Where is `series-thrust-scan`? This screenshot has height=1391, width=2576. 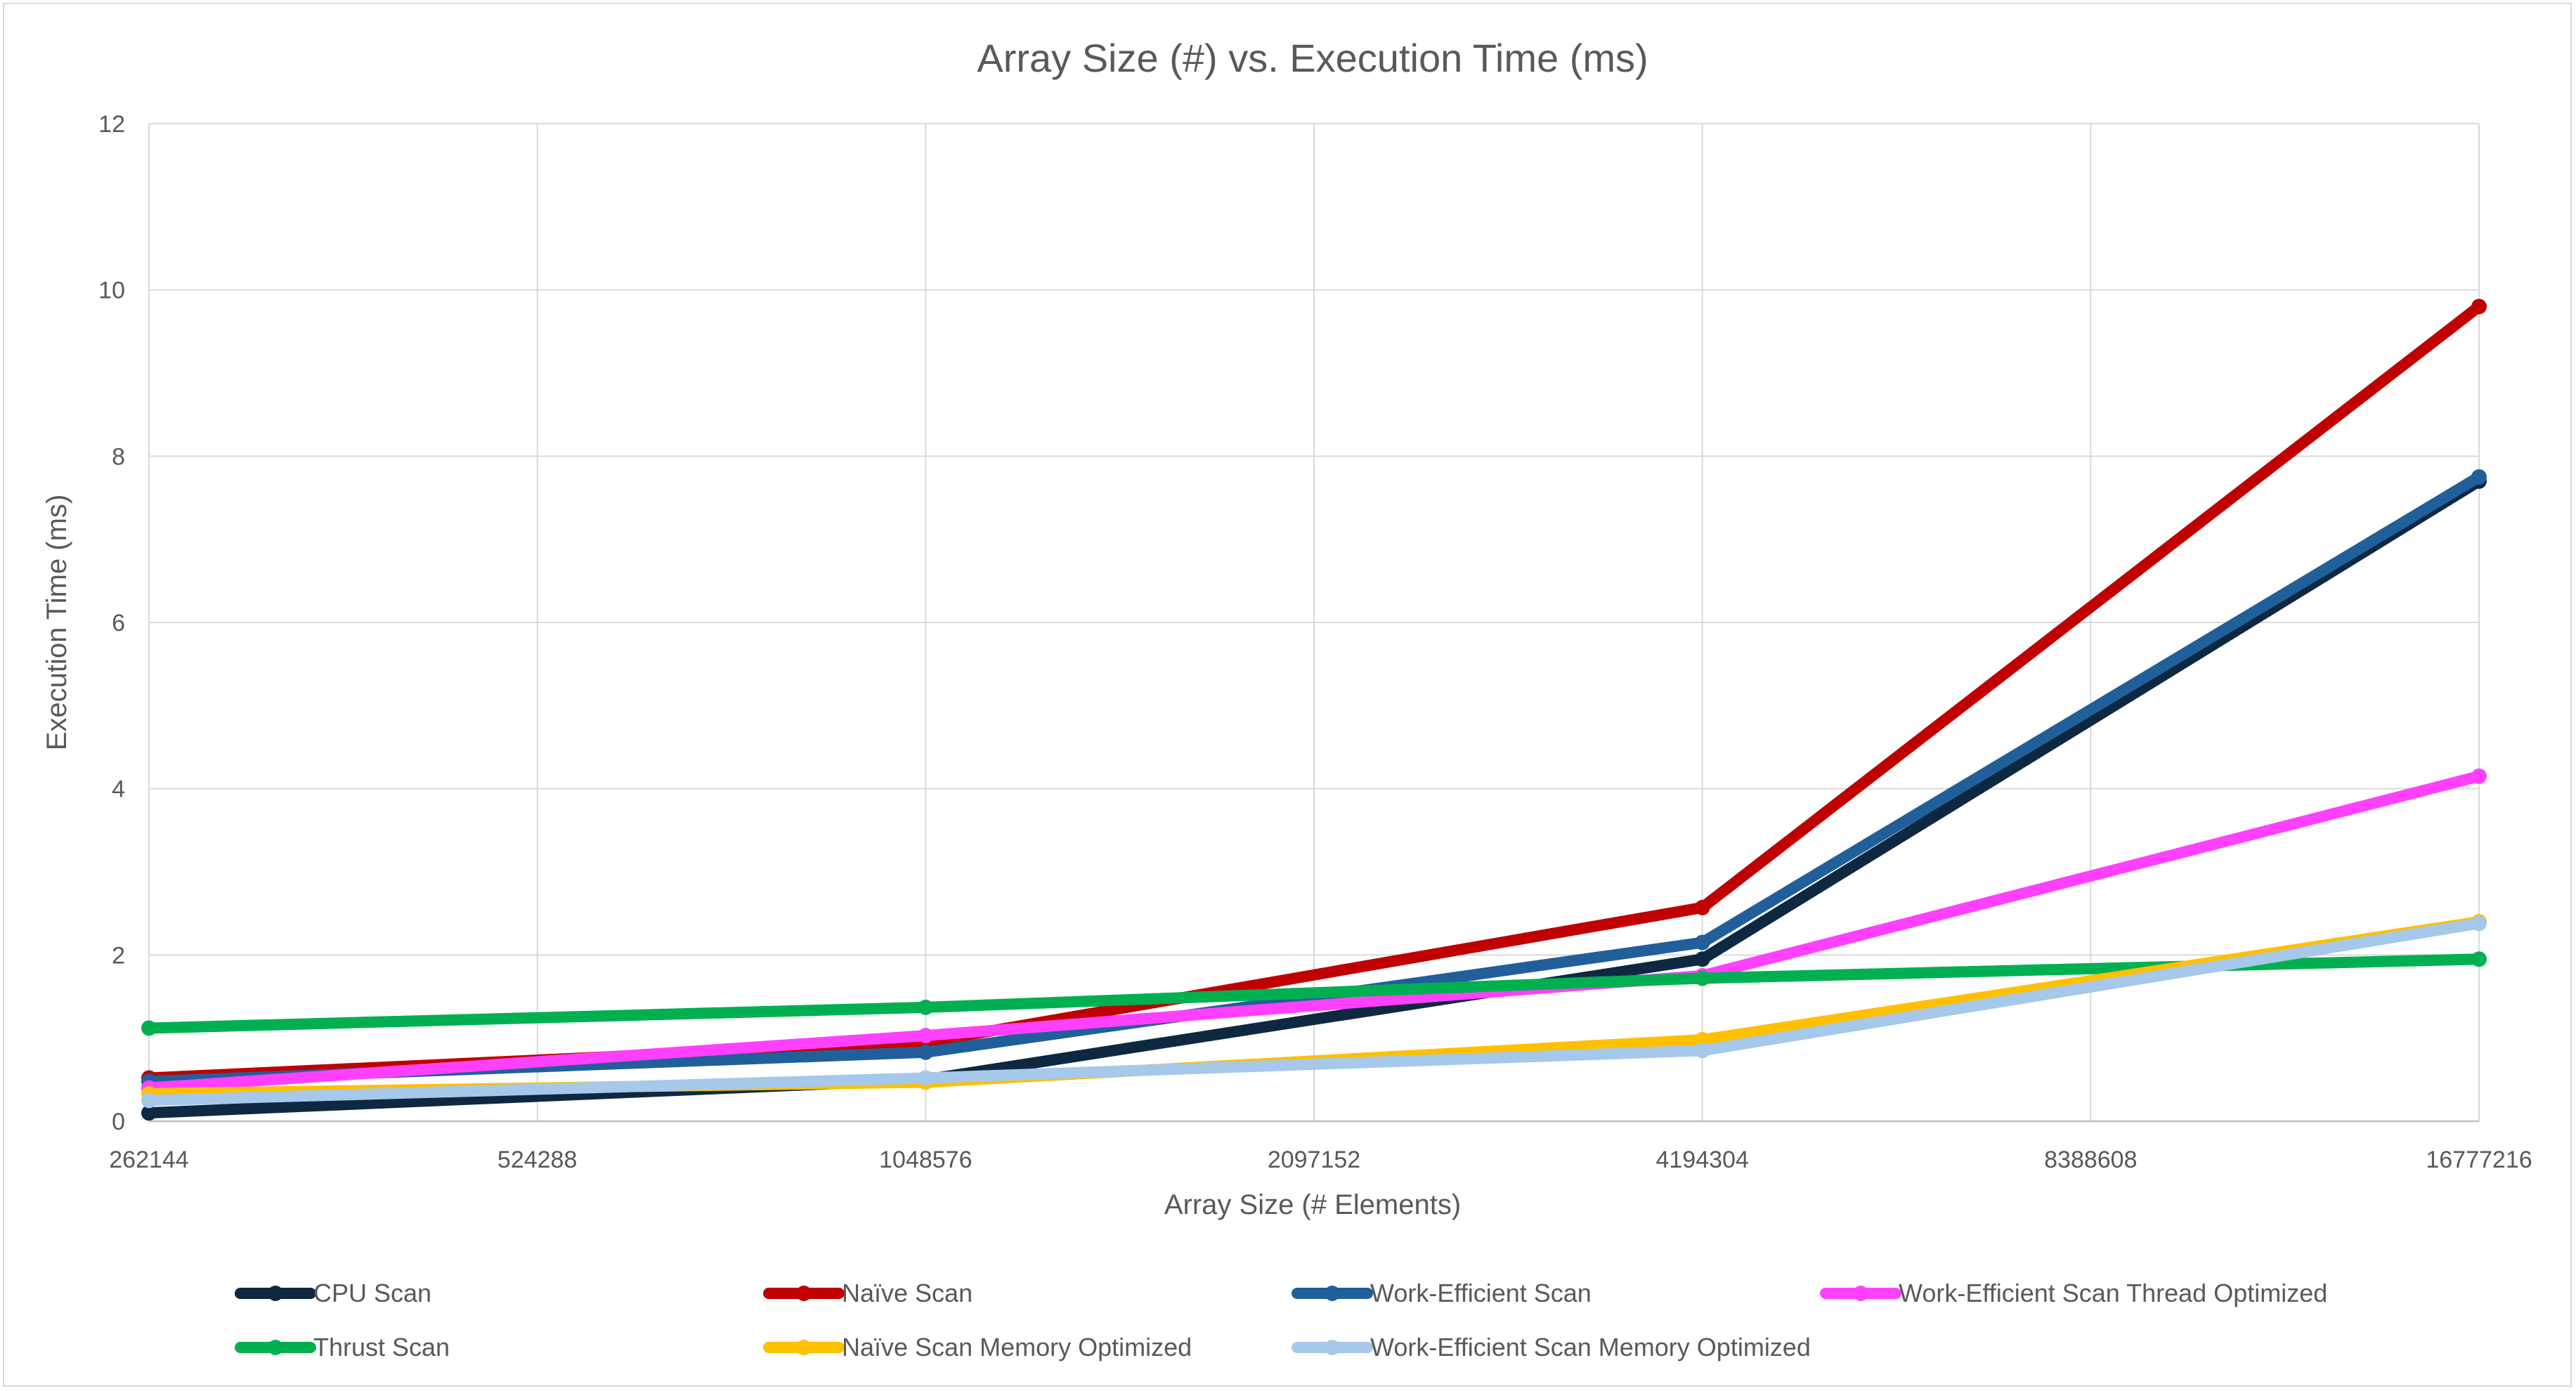
series-thrust-scan is located at coordinates (1314, 993).